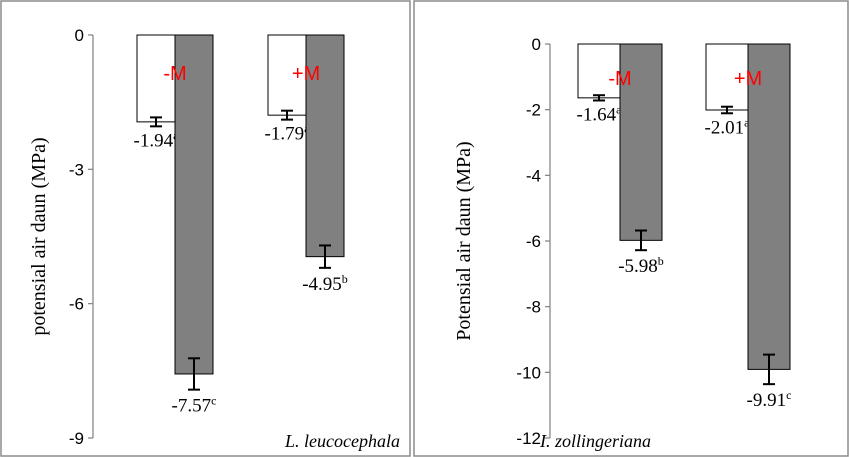 The height and width of the screenshot is (457, 849). I want to click on data-label: -7.57c, so click(194, 405).